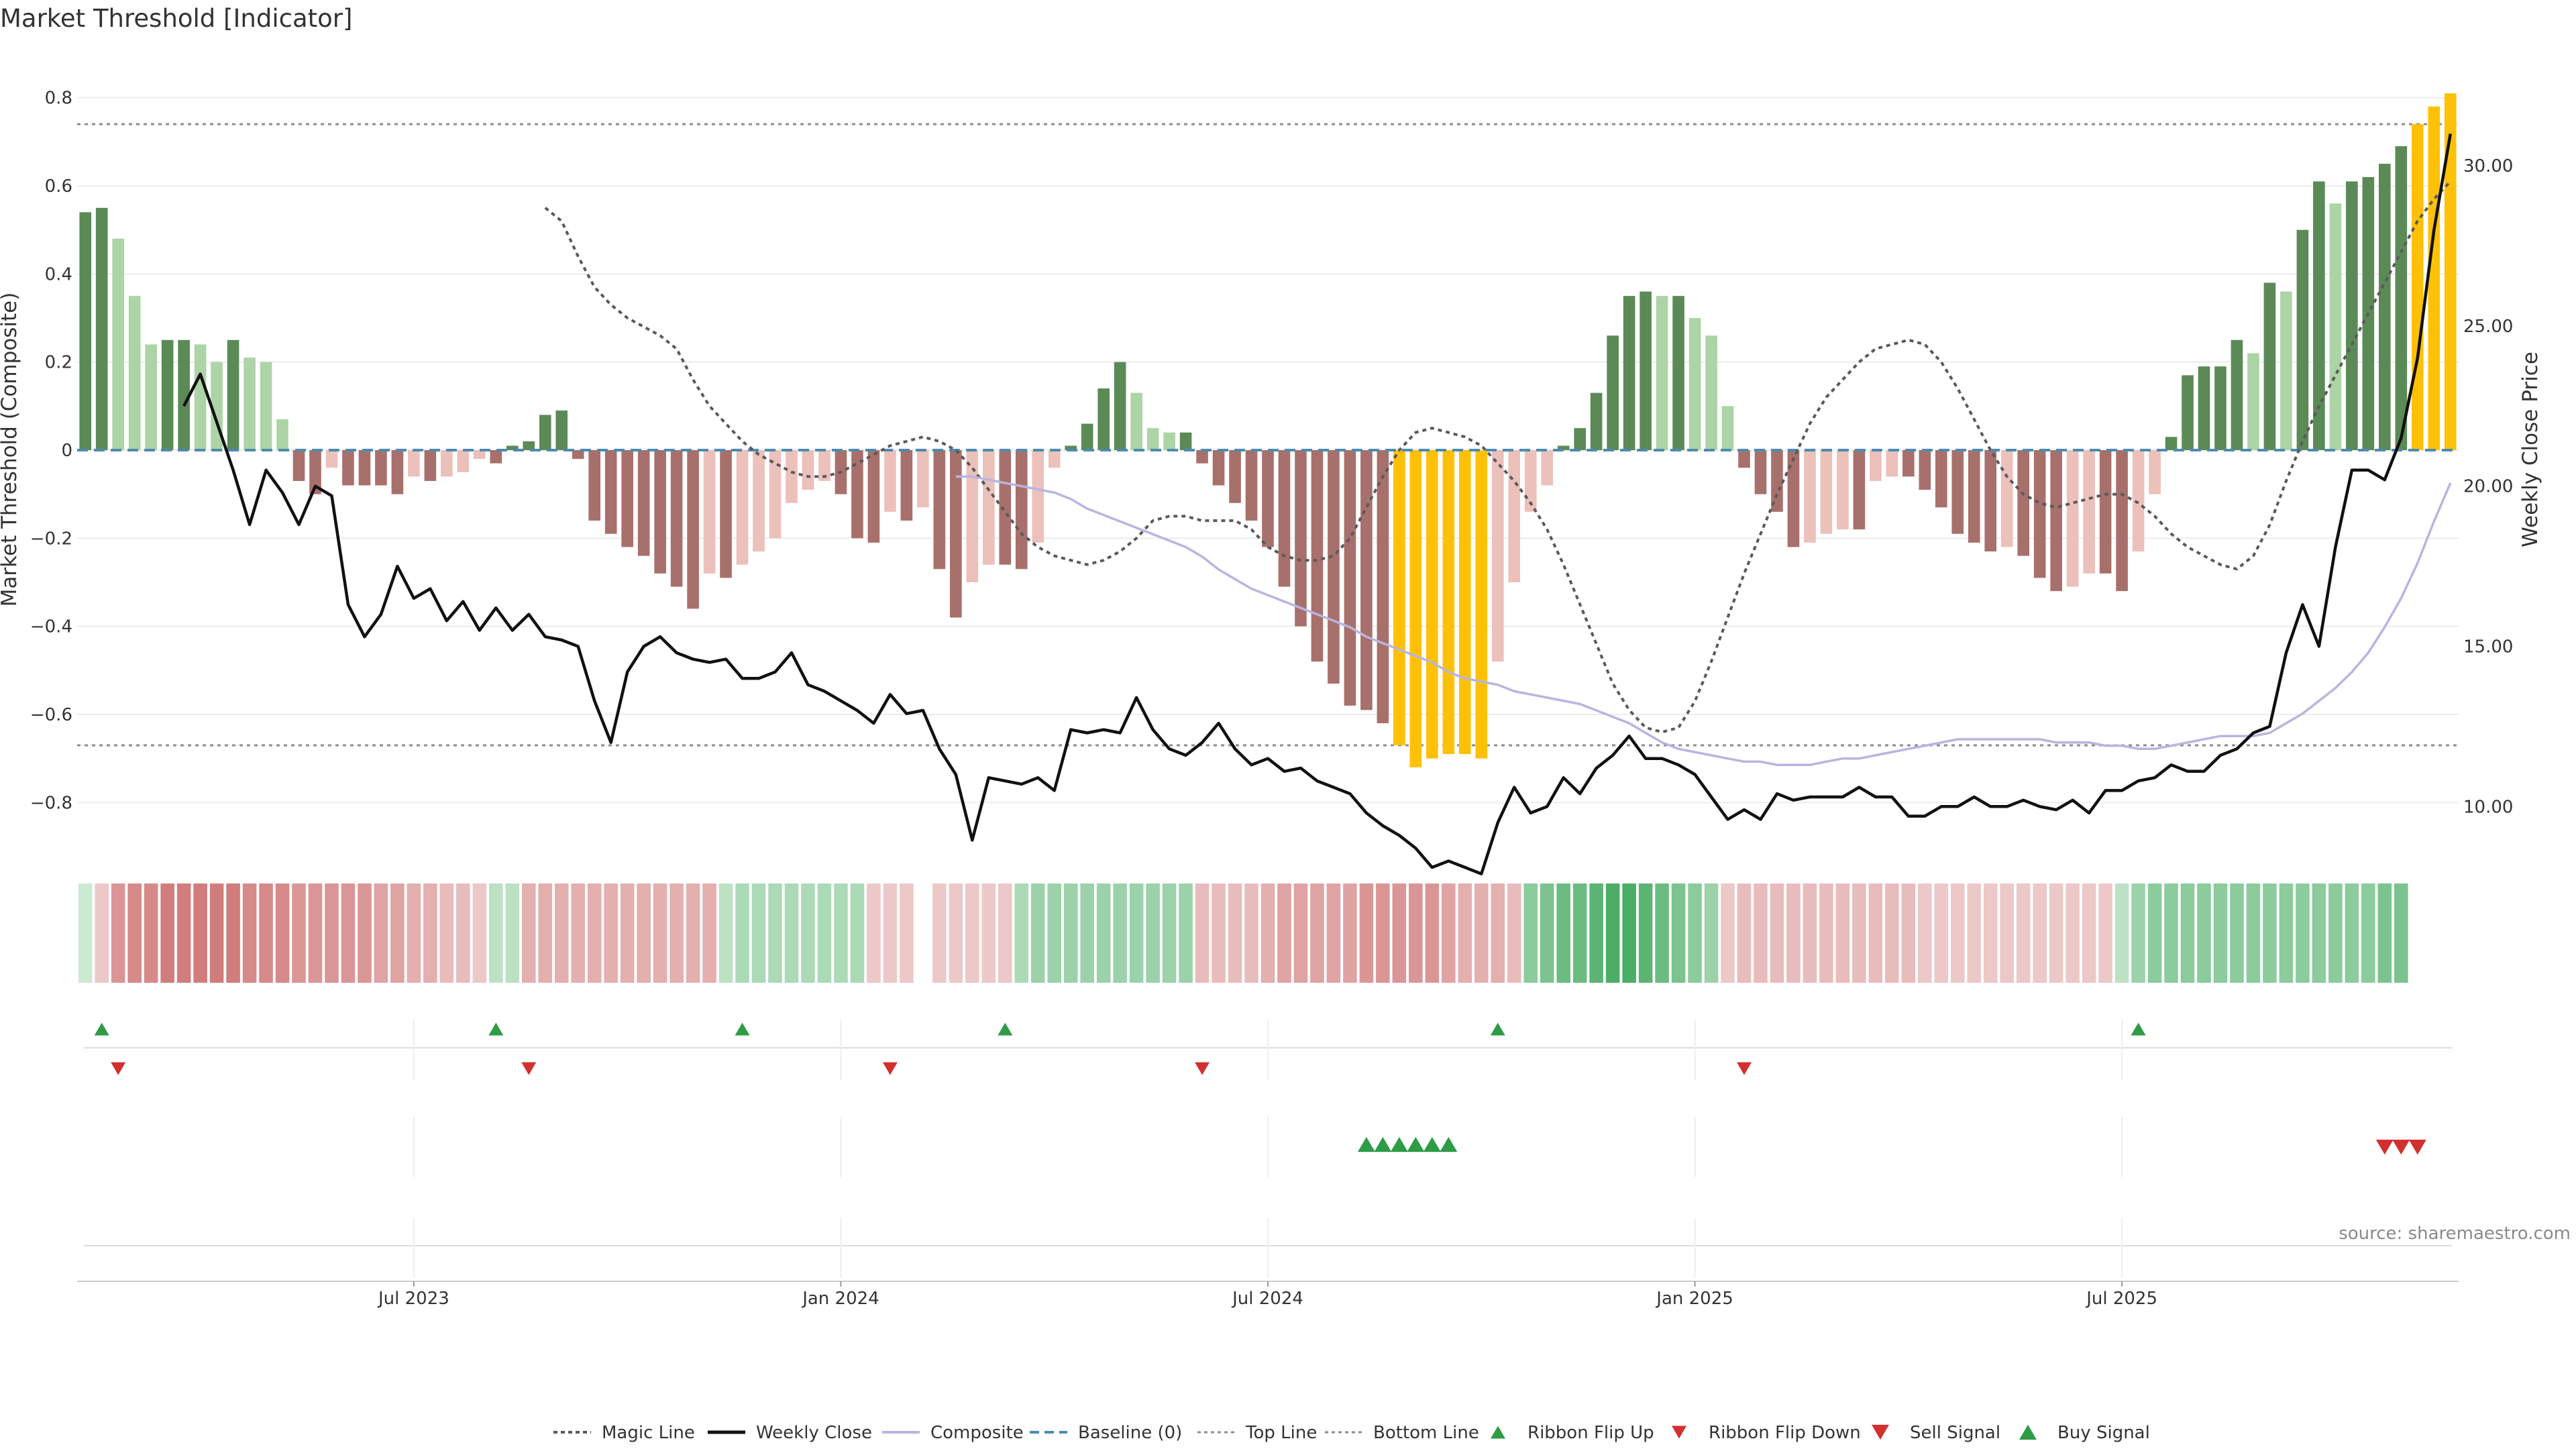 This screenshot has height=1449, width=2576. What do you see at coordinates (1402, 1433) in the screenshot?
I see `legend-item: Bottom Line` at bounding box center [1402, 1433].